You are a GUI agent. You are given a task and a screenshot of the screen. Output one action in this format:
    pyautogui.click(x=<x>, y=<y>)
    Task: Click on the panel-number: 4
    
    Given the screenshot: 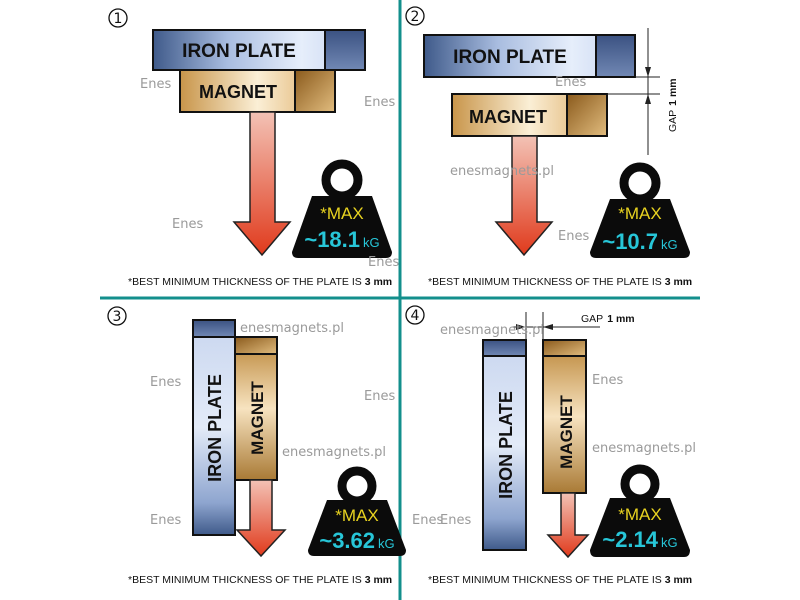 What is the action you would take?
    pyautogui.click(x=415, y=316)
    